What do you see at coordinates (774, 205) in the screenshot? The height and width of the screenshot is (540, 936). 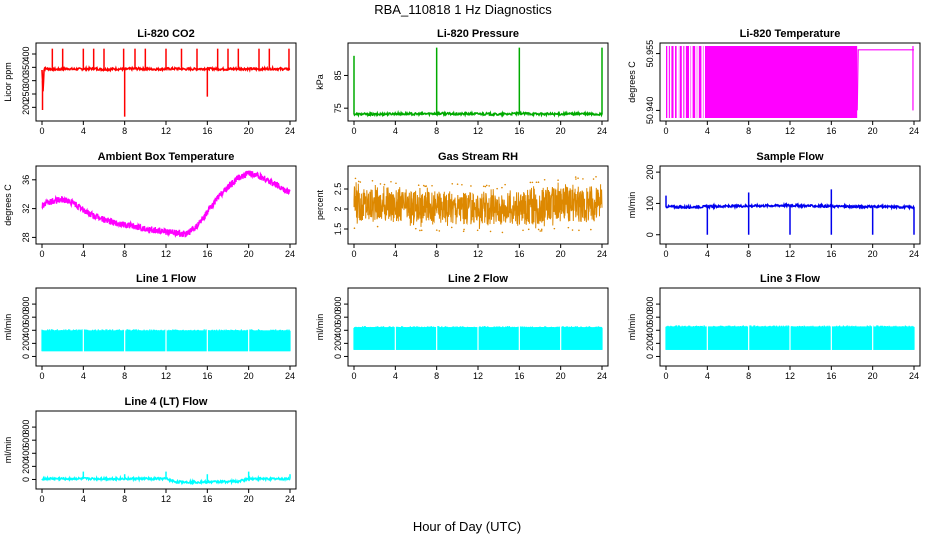 I see `panel-sample-flow: Sample Flow 0 4 8 12 16 20 24 0 100 200 ml/min` at bounding box center [774, 205].